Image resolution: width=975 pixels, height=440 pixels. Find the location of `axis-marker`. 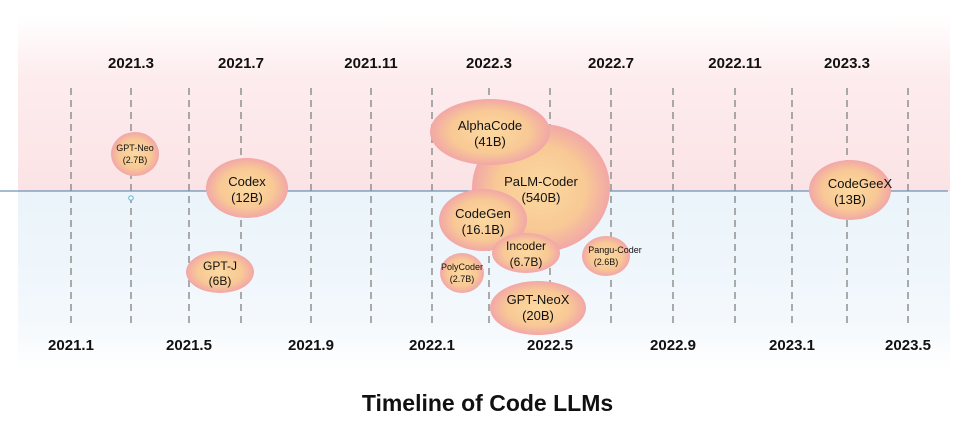

axis-marker is located at coordinates (131, 198).